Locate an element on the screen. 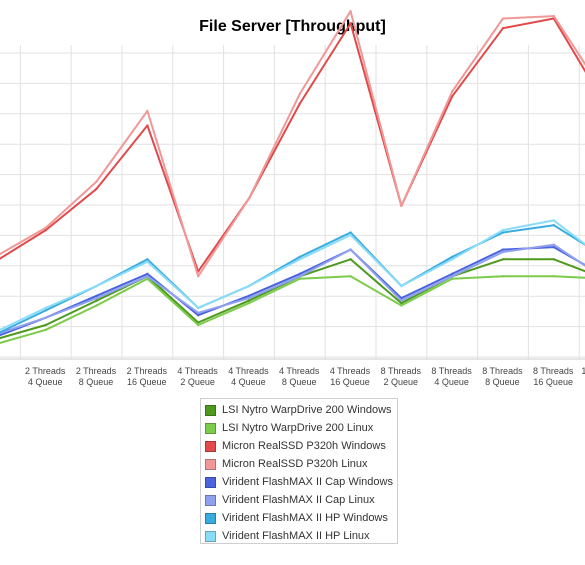 This screenshot has height=565, width=585. legend-label: Virident FlashMAX II HP Linux is located at coordinates (296, 536).